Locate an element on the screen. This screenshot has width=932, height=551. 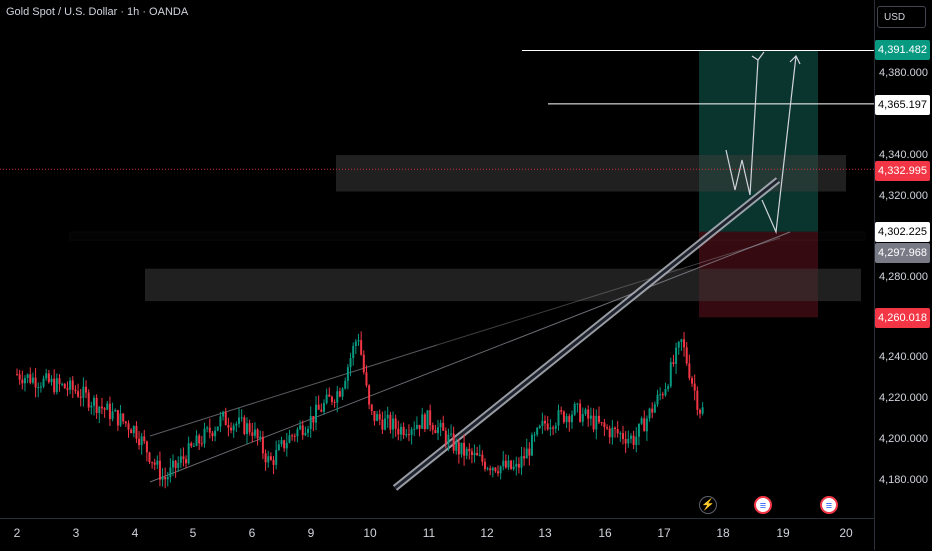
date-tick: 2 is located at coordinates (17, 533).